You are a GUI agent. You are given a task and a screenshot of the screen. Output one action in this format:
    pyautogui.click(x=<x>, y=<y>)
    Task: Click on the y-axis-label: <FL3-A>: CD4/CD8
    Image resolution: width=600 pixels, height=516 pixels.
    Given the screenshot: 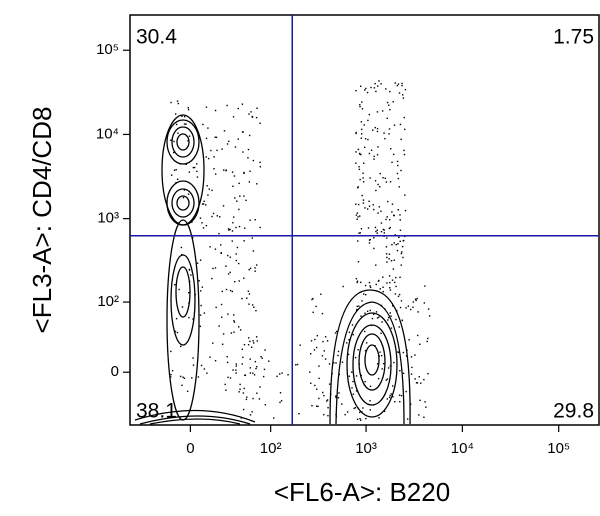 What is the action you would take?
    pyautogui.click(x=42, y=220)
    